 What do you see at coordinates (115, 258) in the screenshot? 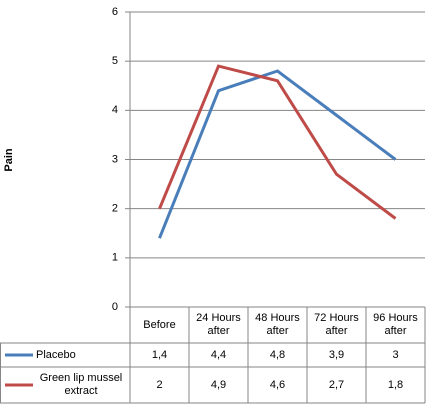
I see `y-tick-label: 1` at bounding box center [115, 258].